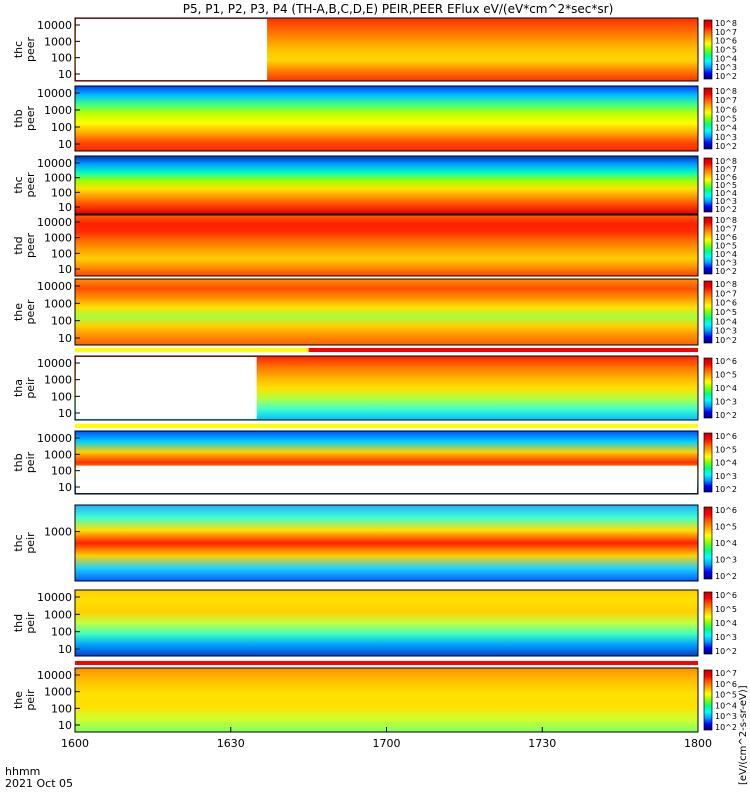  I want to click on colorbar-thd_peir, so click(708, 623).